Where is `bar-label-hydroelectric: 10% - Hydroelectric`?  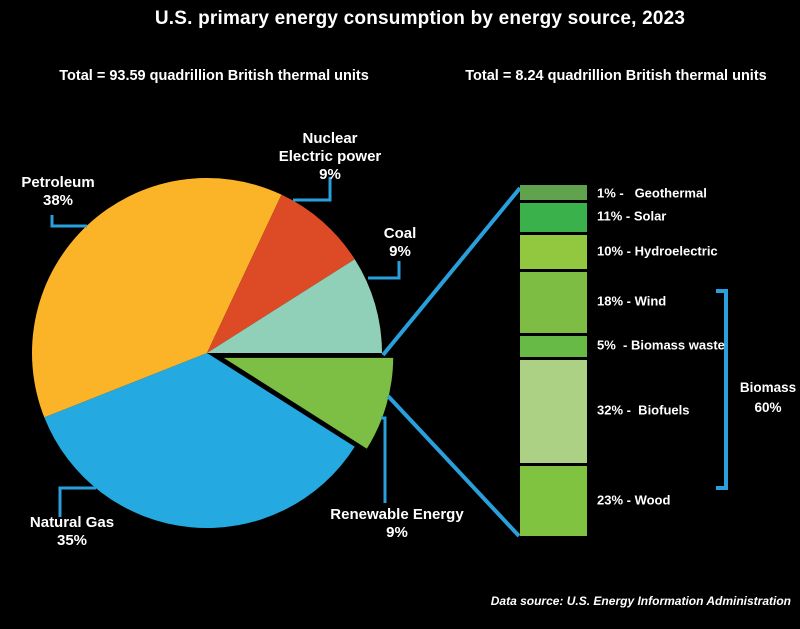 bar-label-hydroelectric: 10% - Hydroelectric is located at coordinates (657, 250).